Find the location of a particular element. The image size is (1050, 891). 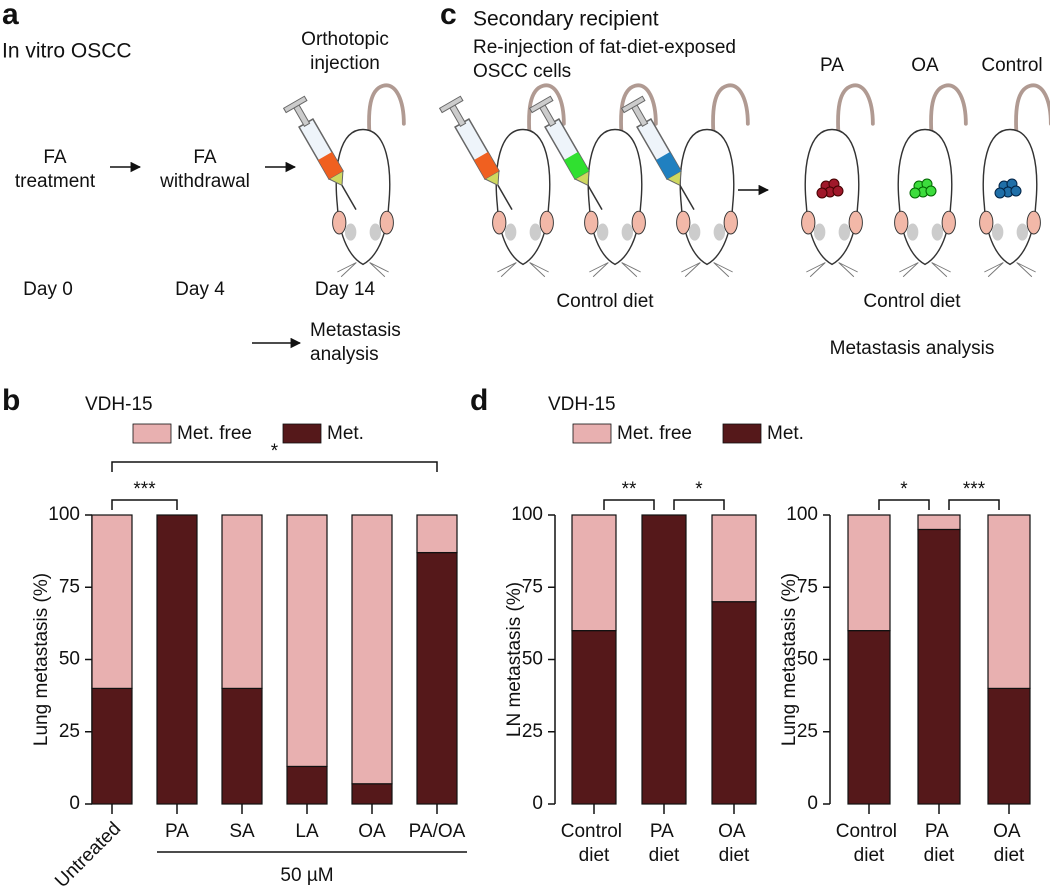

significance-label: *** is located at coordinates (974, 489).